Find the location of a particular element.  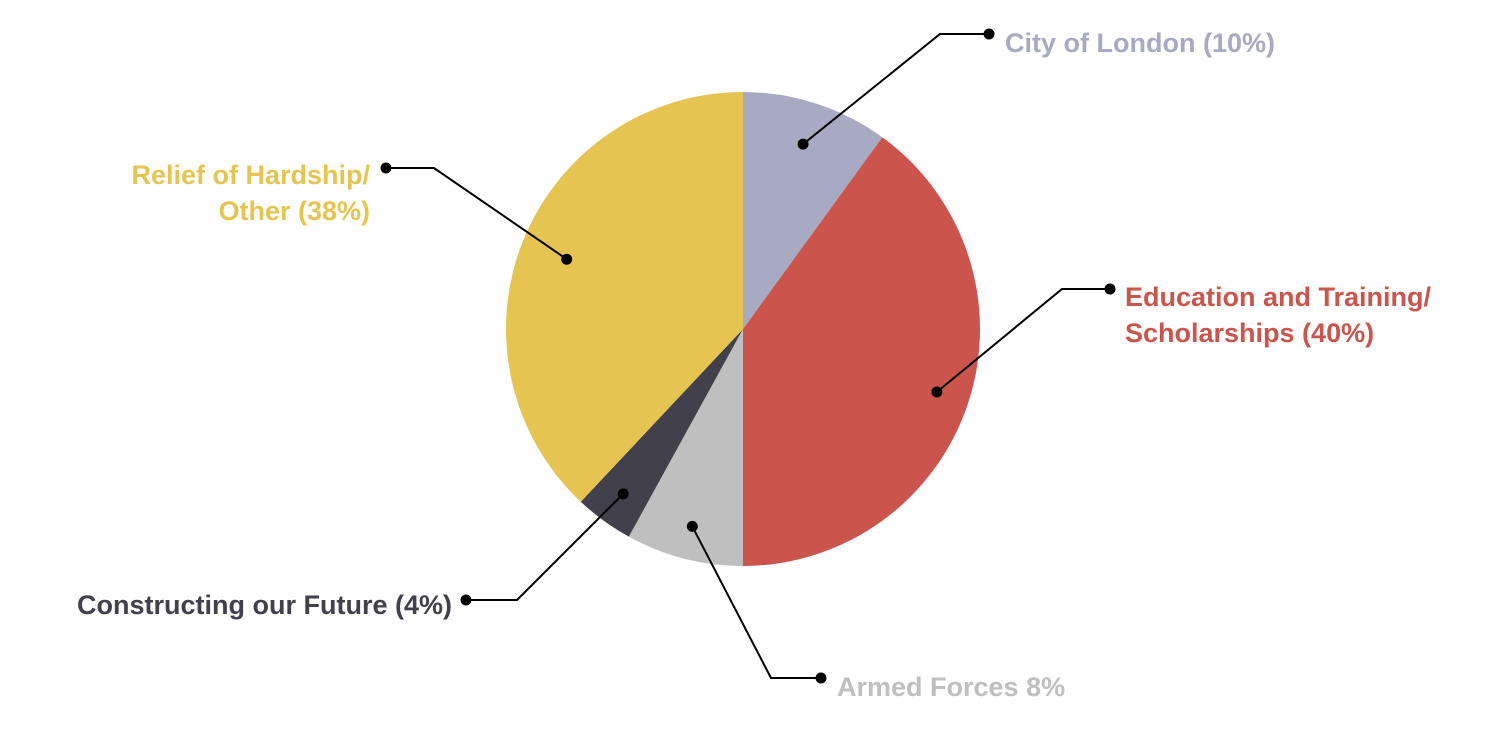

slice-label-line: Other (38%) is located at coordinates (294, 211).